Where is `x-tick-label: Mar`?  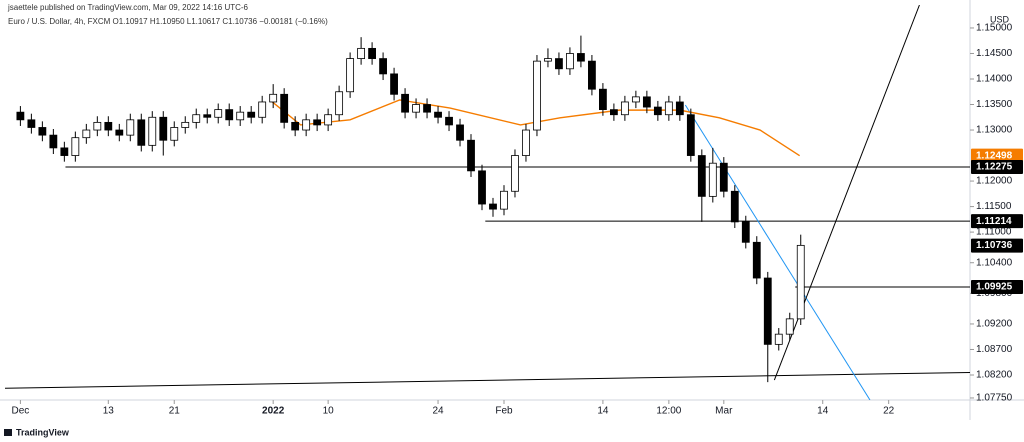 x-tick-label: Mar is located at coordinates (724, 411).